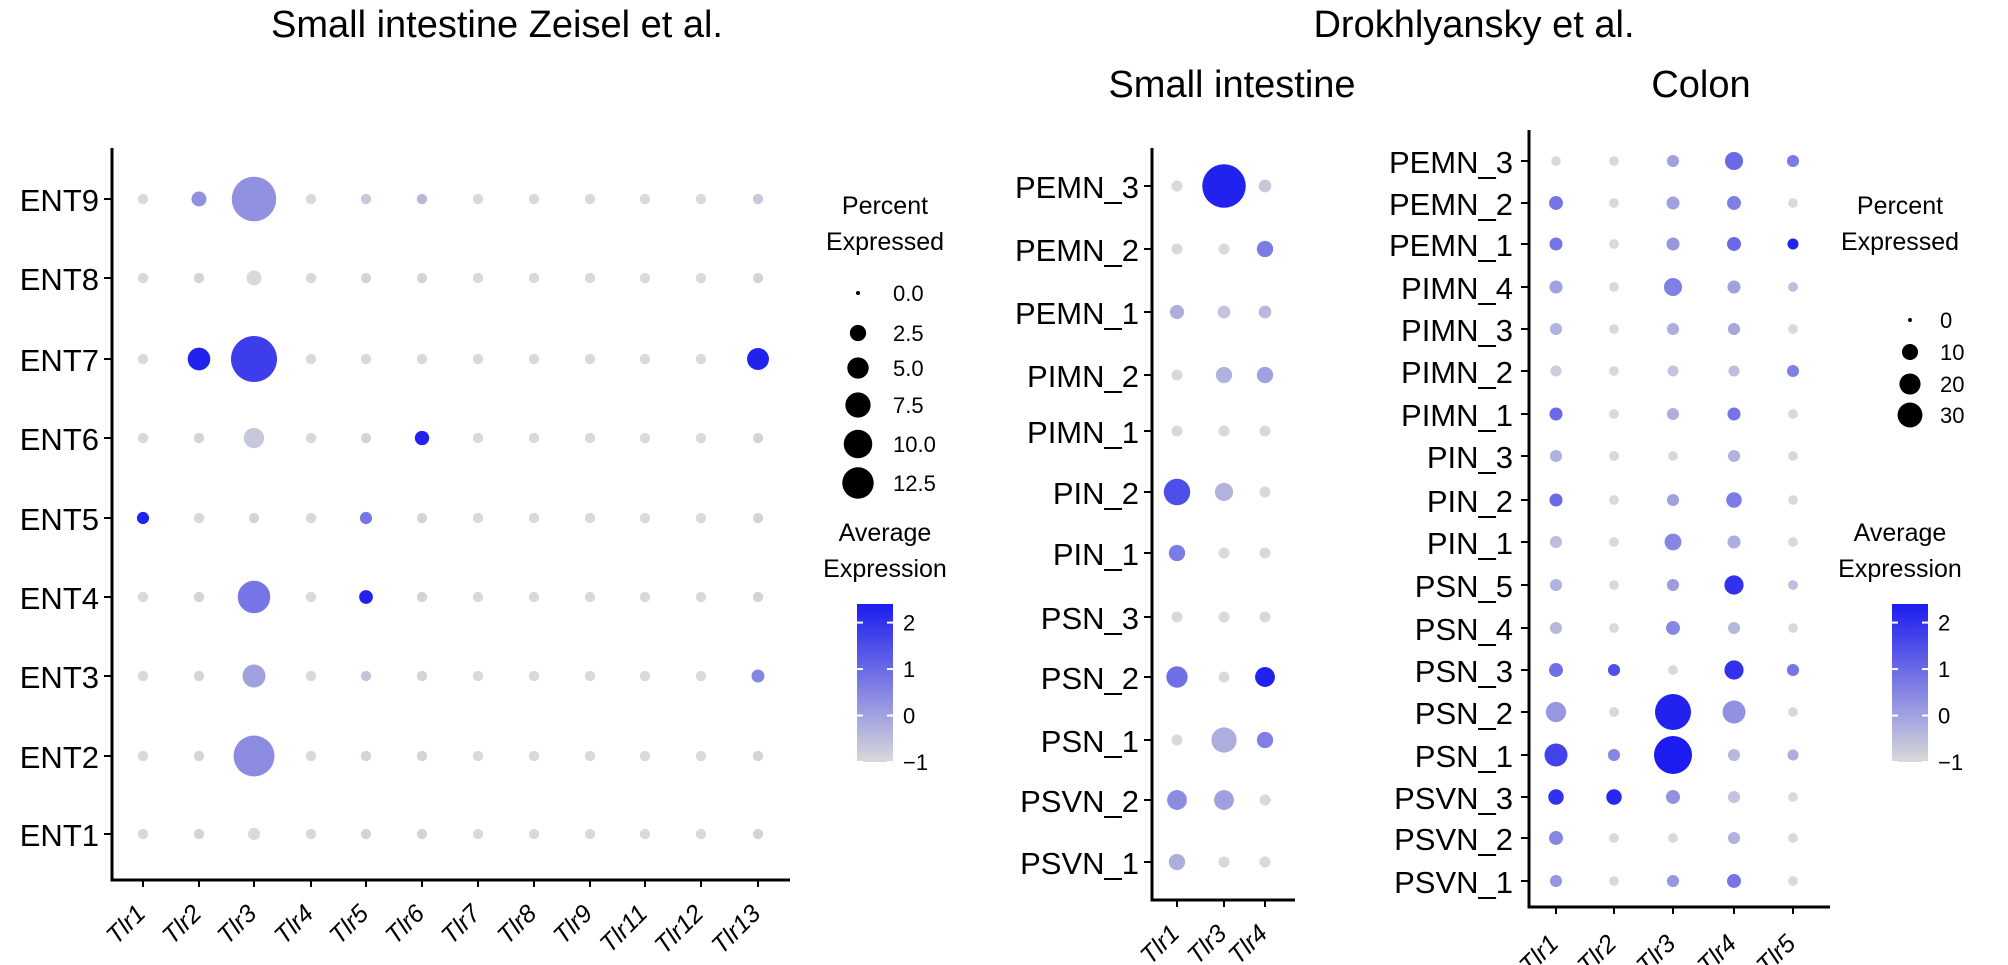 This screenshot has height=965, width=2008. Describe the element at coordinates (534, 359) in the screenshot. I see `dot-zeisel-ENT7-Tlr8` at that location.